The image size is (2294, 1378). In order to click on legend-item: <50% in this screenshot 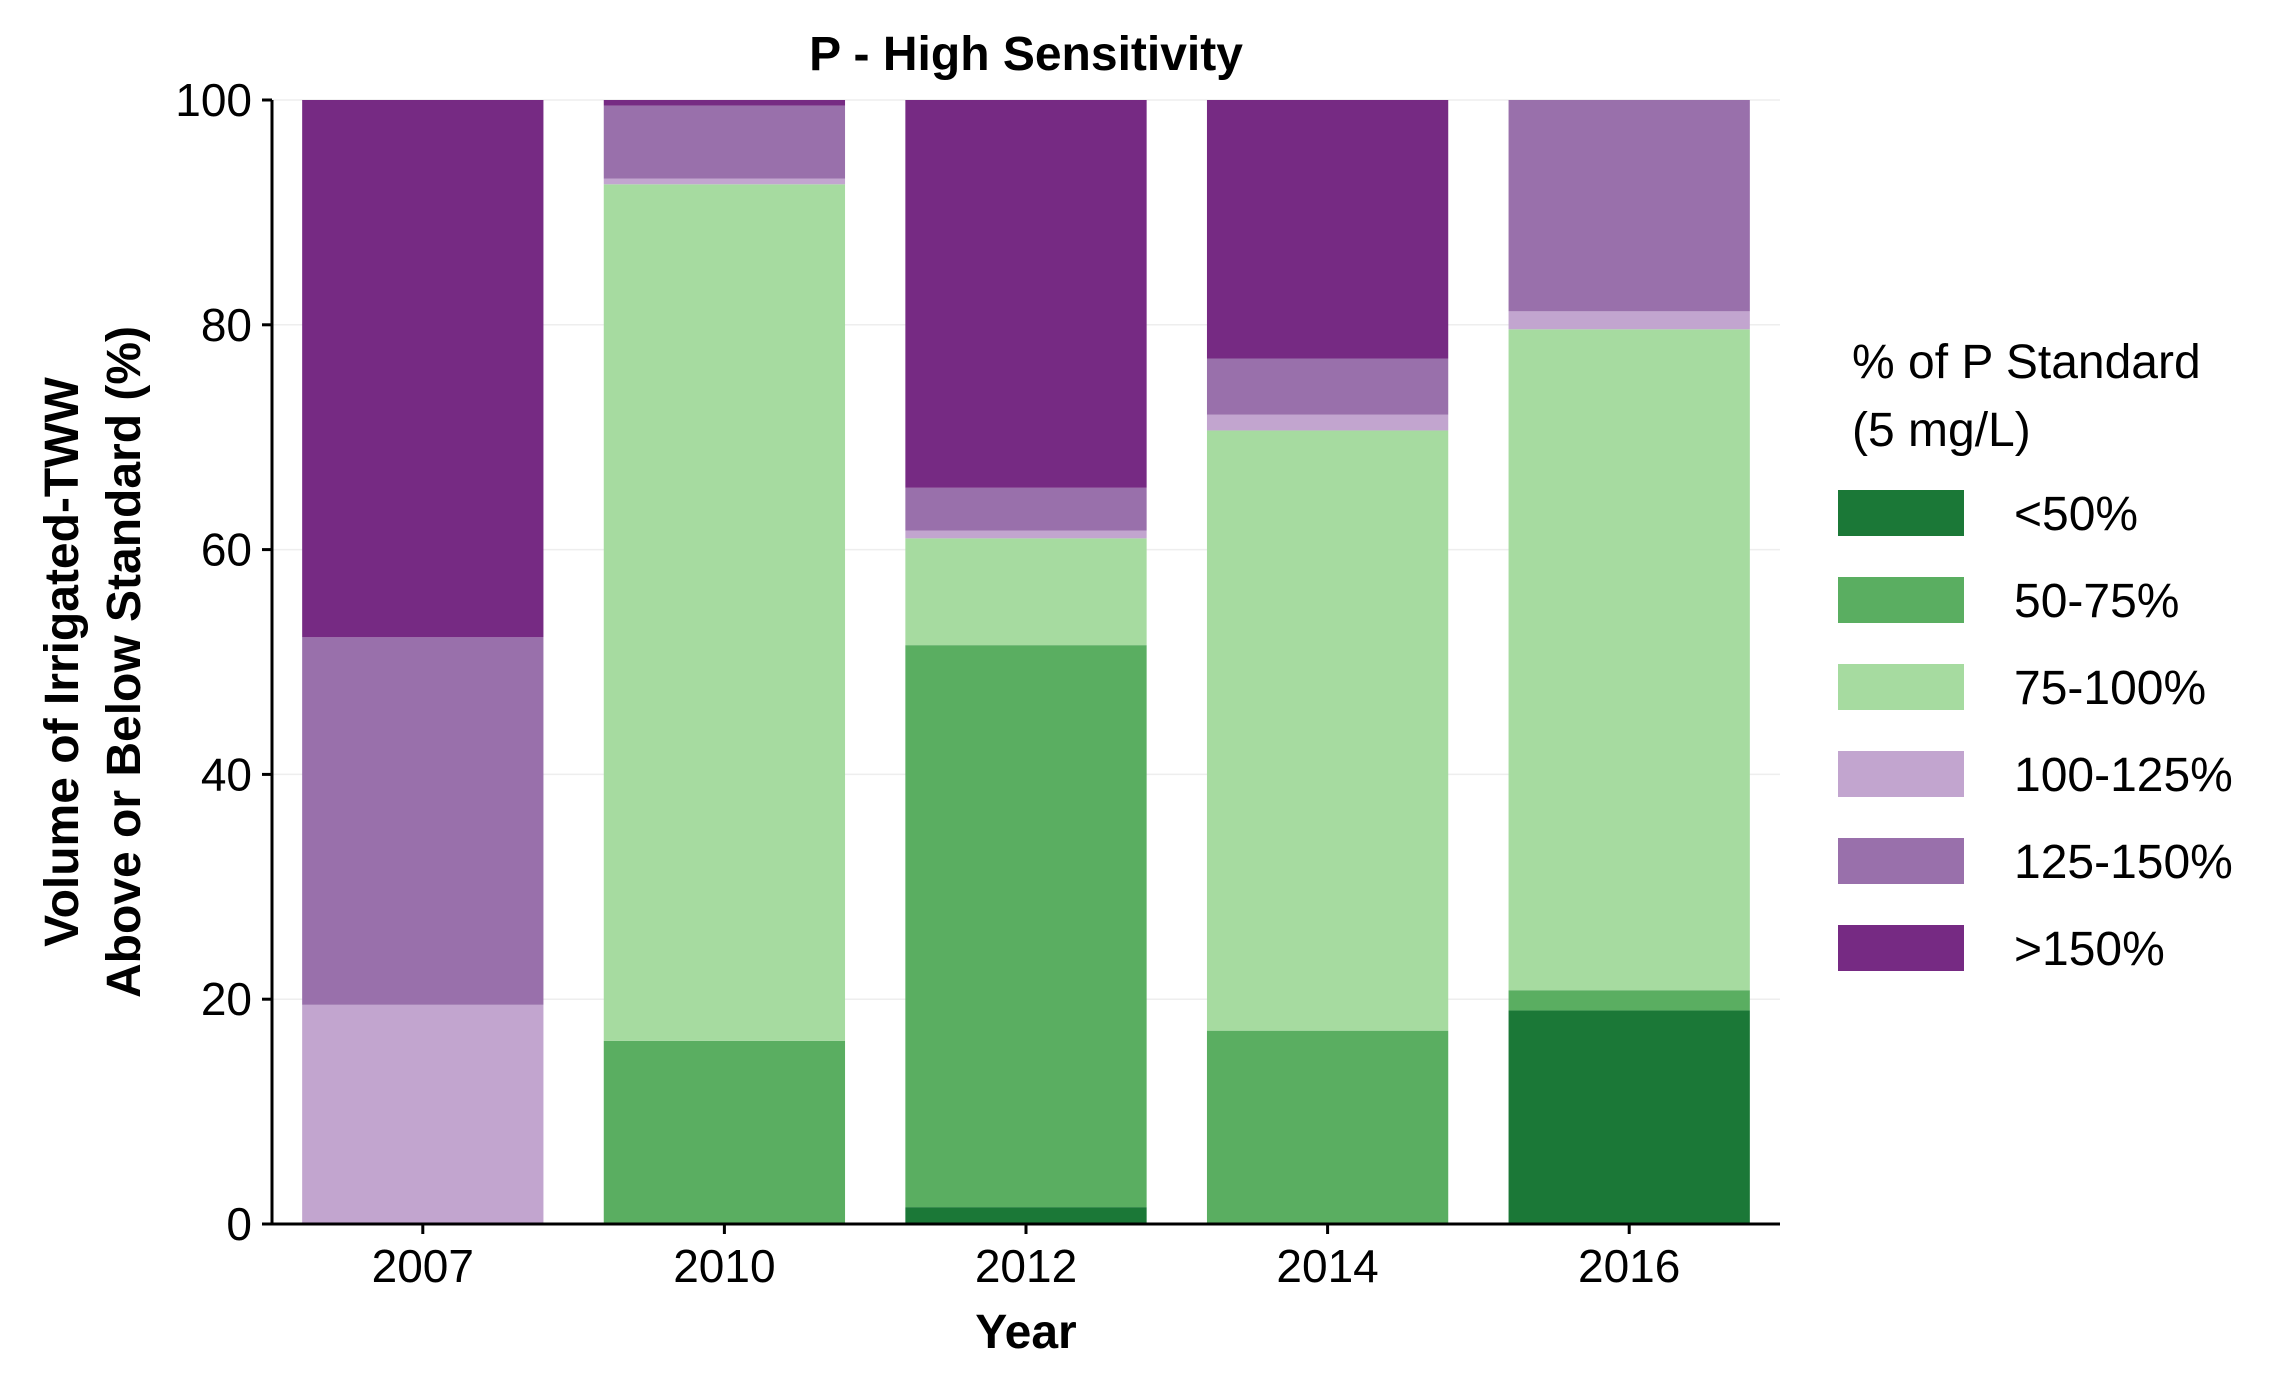, I will do `click(1988, 514)`.